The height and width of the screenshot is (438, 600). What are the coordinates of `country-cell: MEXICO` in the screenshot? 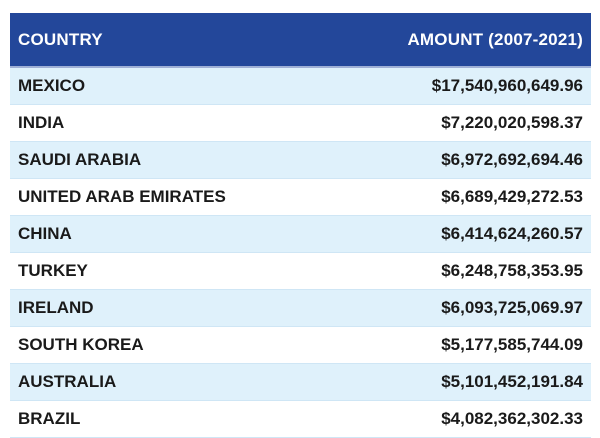 It's located at (170, 86).